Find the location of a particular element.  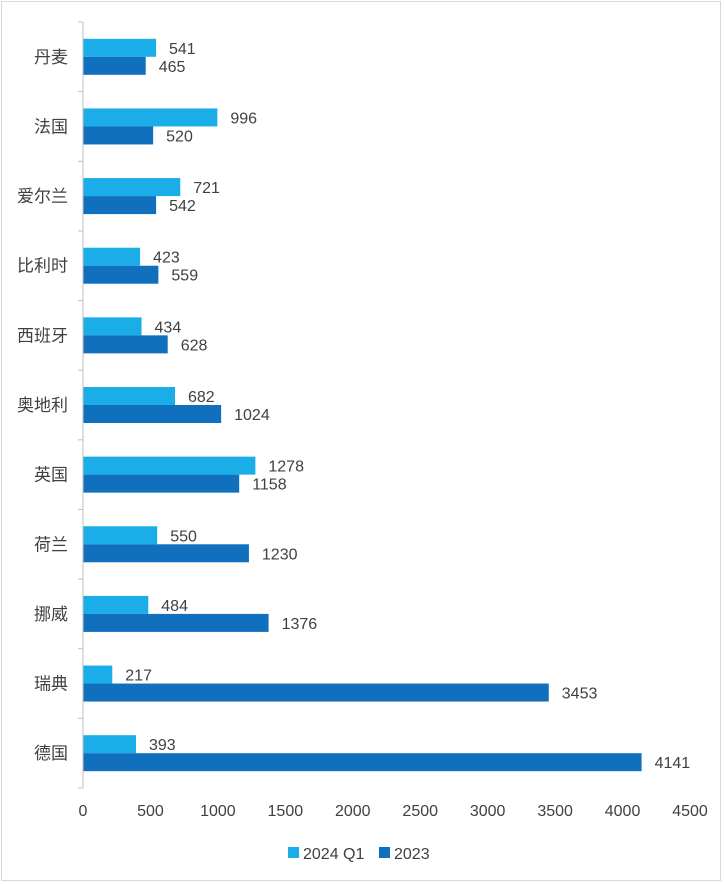

x-tick-label: 2000 is located at coordinates (353, 811).